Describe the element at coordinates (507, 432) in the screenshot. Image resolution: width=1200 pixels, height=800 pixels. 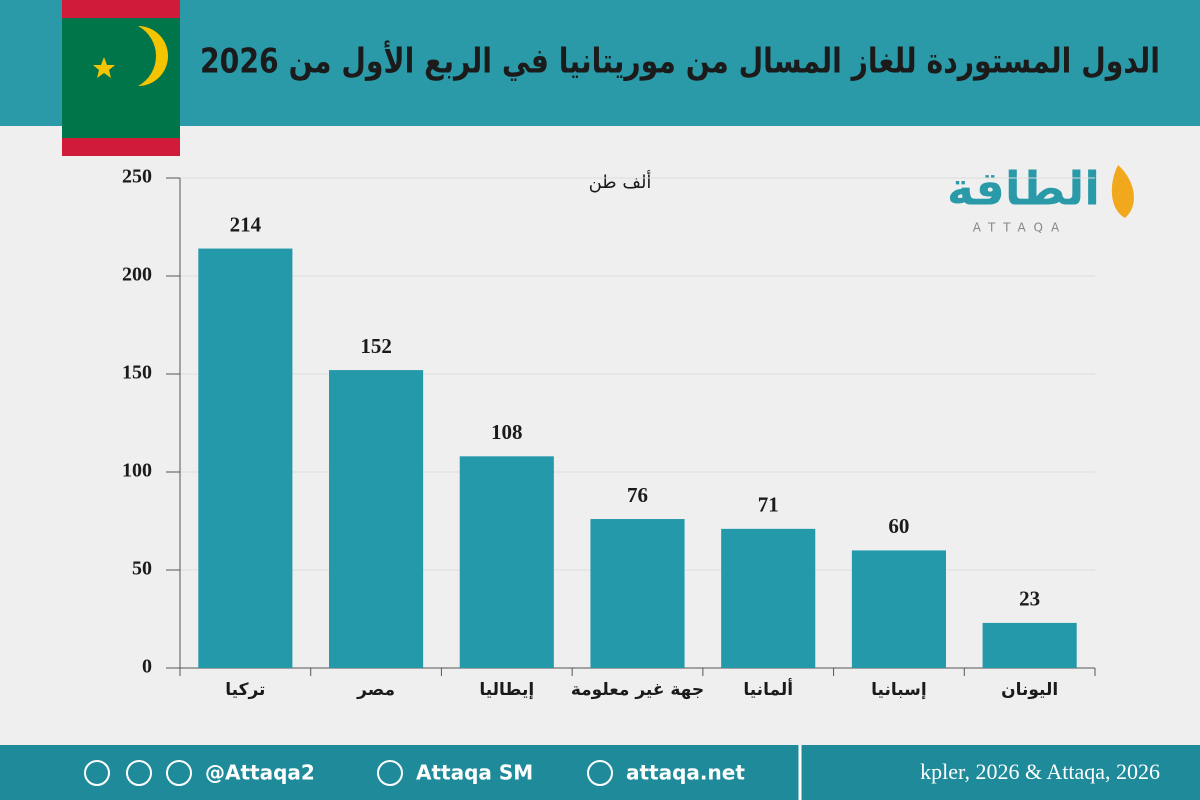
I see `value-label: 108` at that location.